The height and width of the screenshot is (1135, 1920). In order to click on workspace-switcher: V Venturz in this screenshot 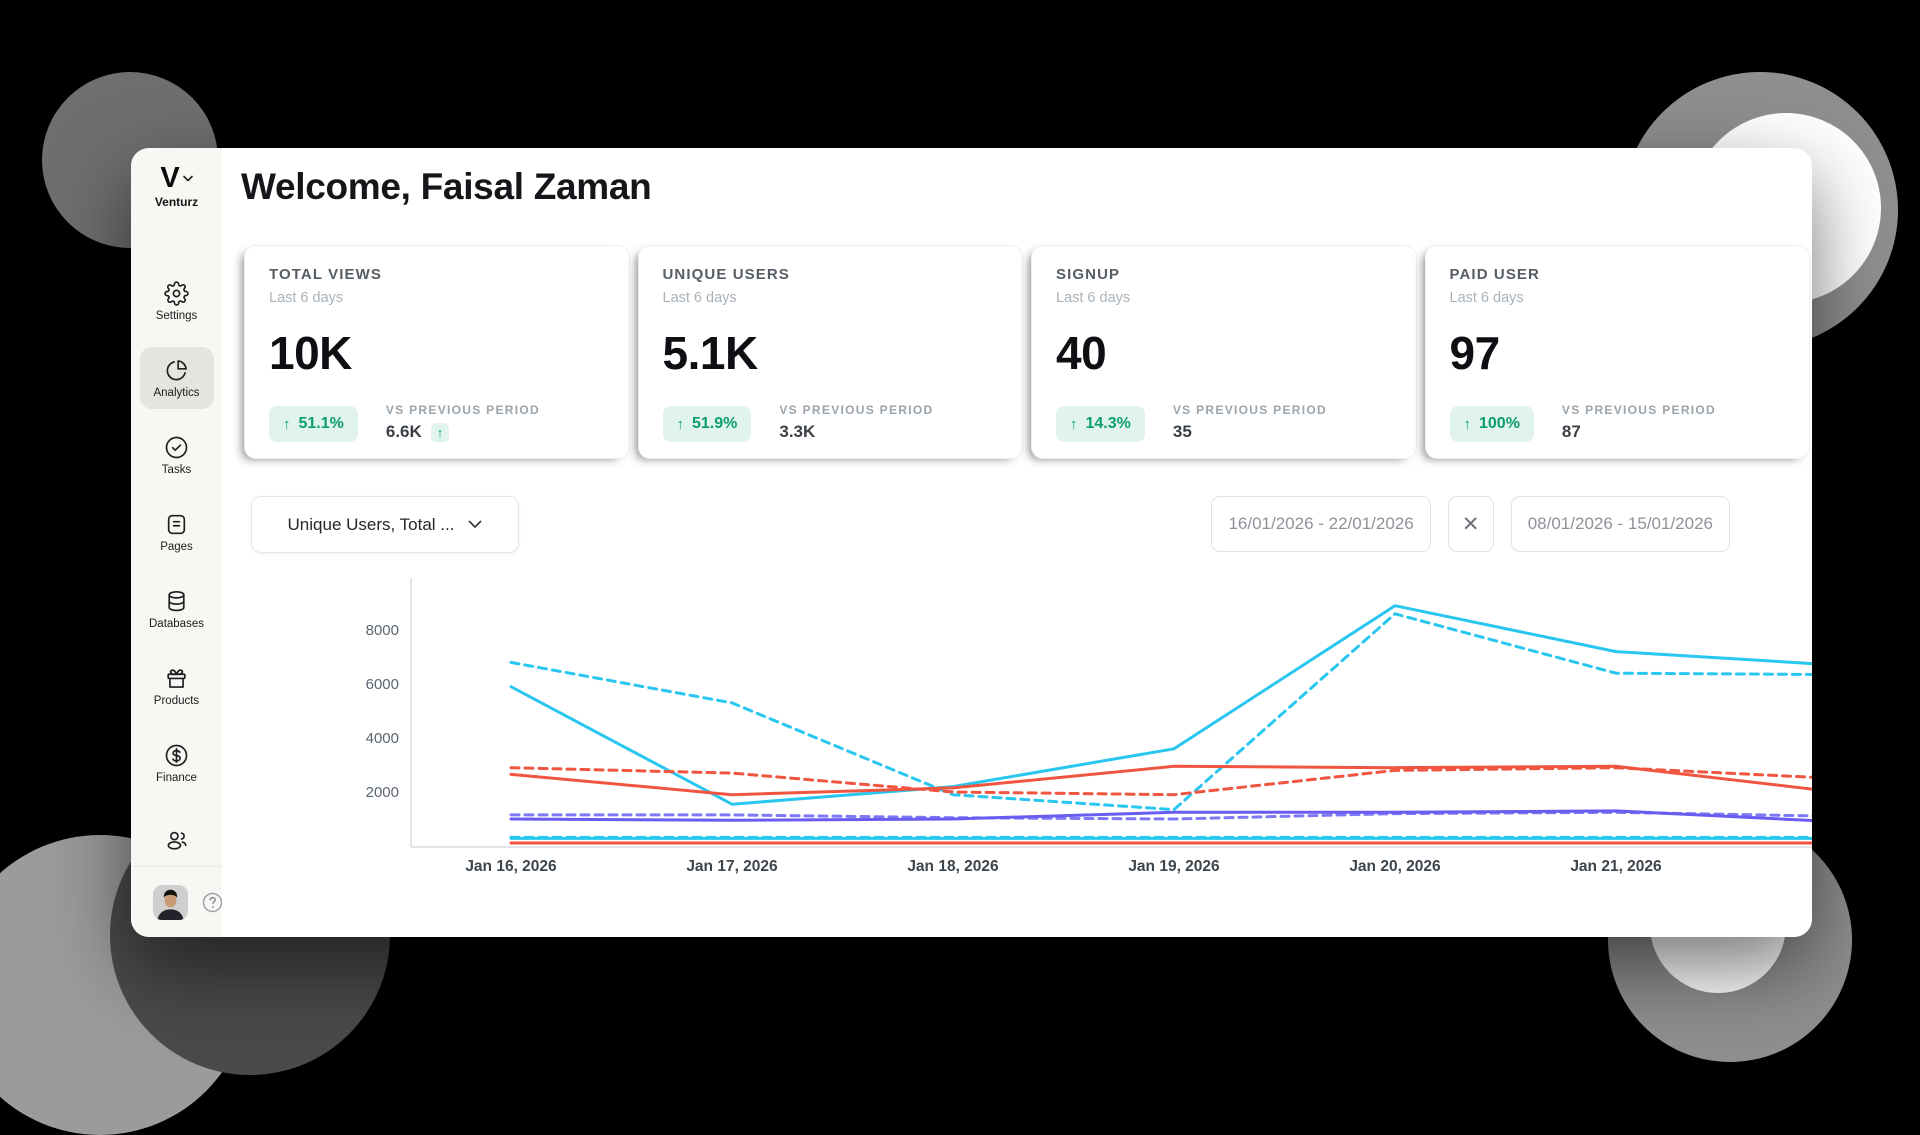, I will do `click(176, 193)`.